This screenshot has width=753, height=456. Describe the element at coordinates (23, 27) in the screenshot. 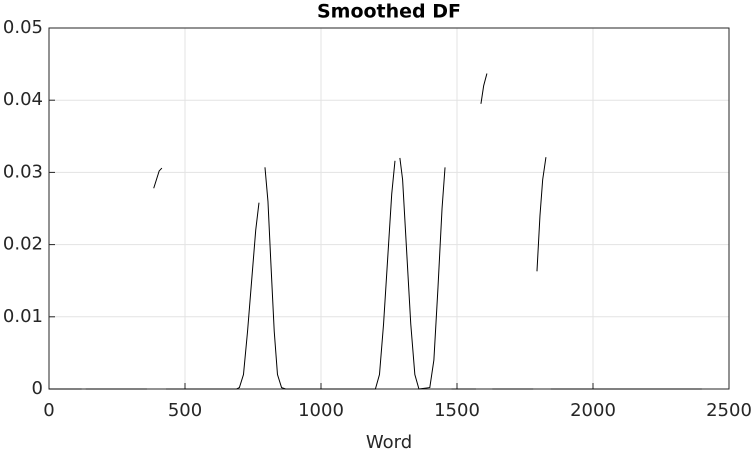

I see `y-tick-label: 0.05` at that location.